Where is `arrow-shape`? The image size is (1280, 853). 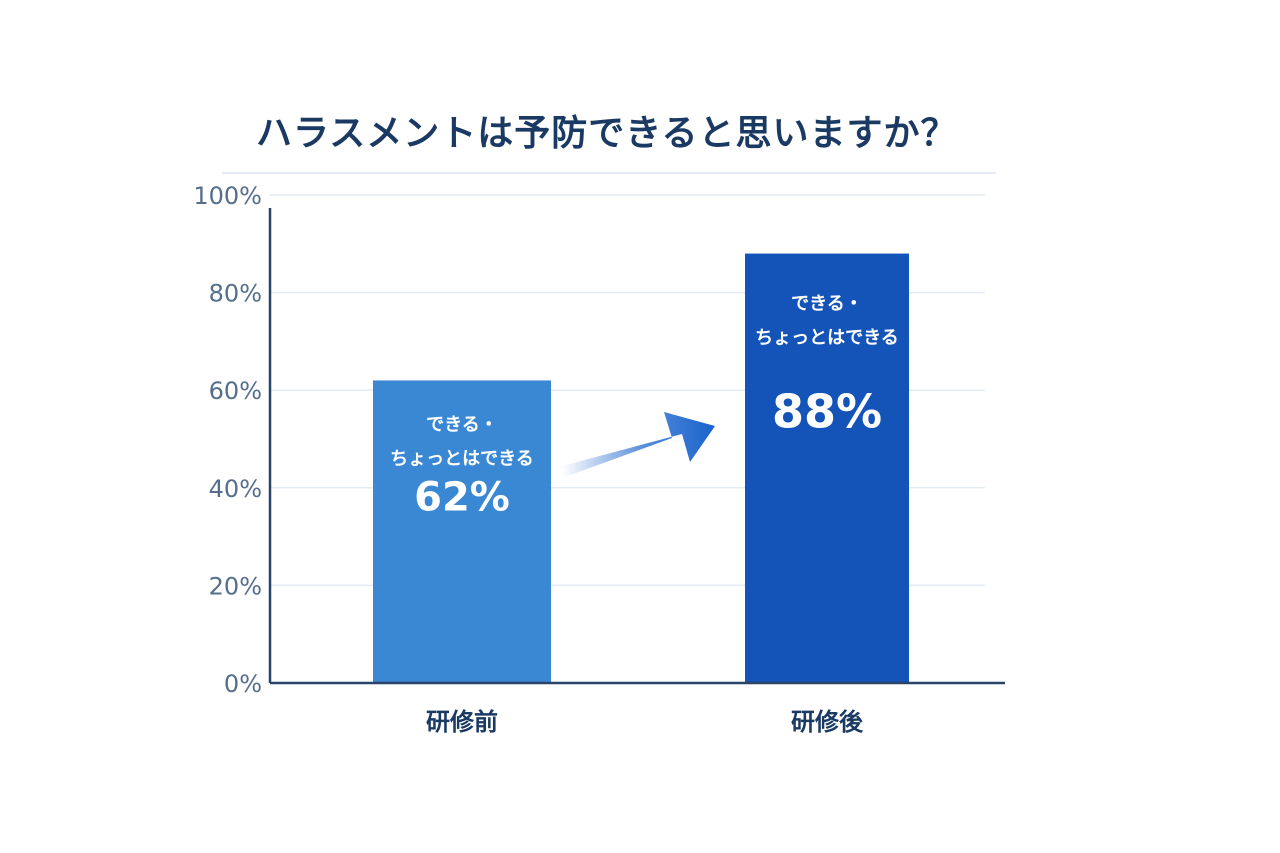 arrow-shape is located at coordinates (638, 445).